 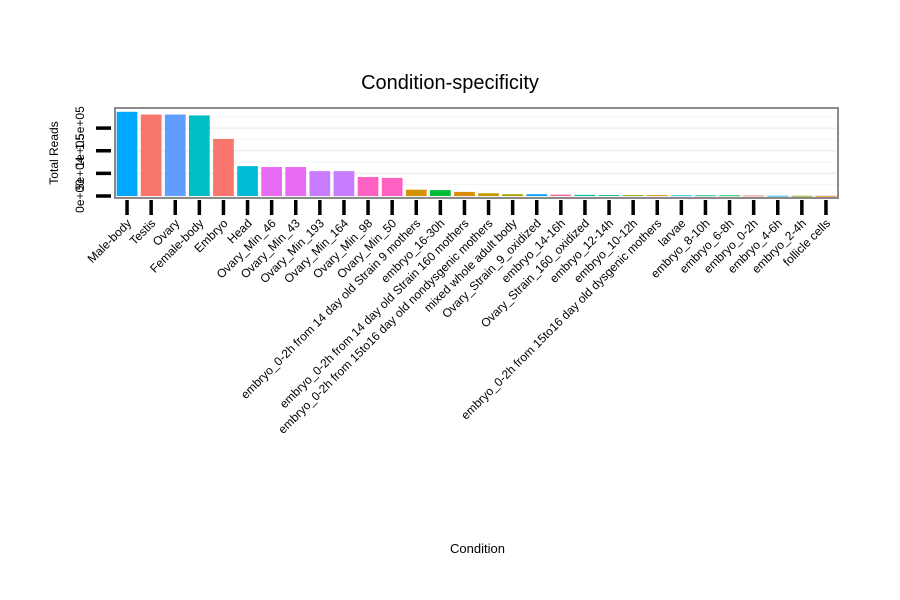 I want to click on plot-panel, so click(x=476, y=153).